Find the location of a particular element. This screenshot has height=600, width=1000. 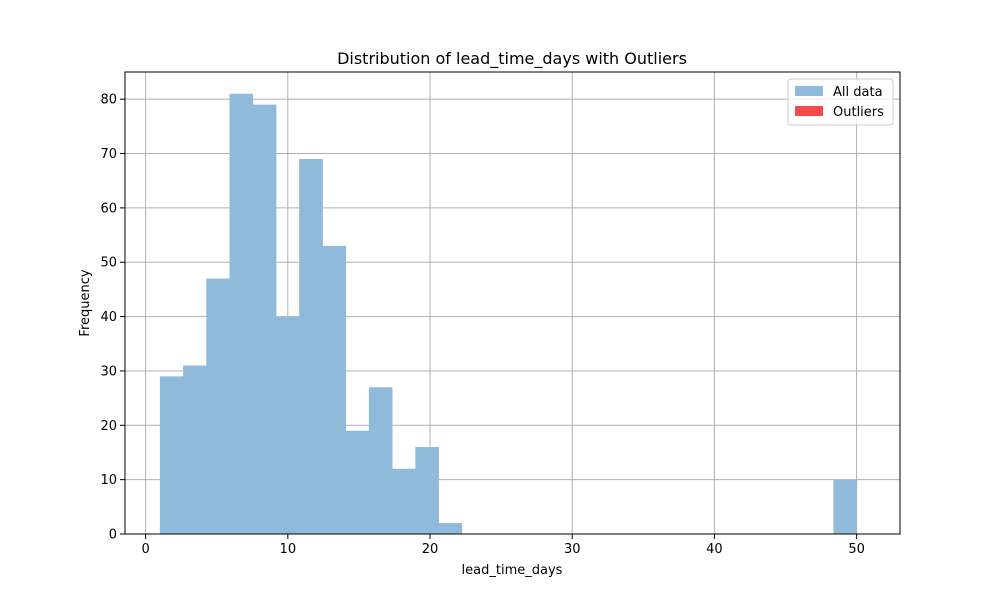

legend-swatch-outliers is located at coordinates (809, 111).